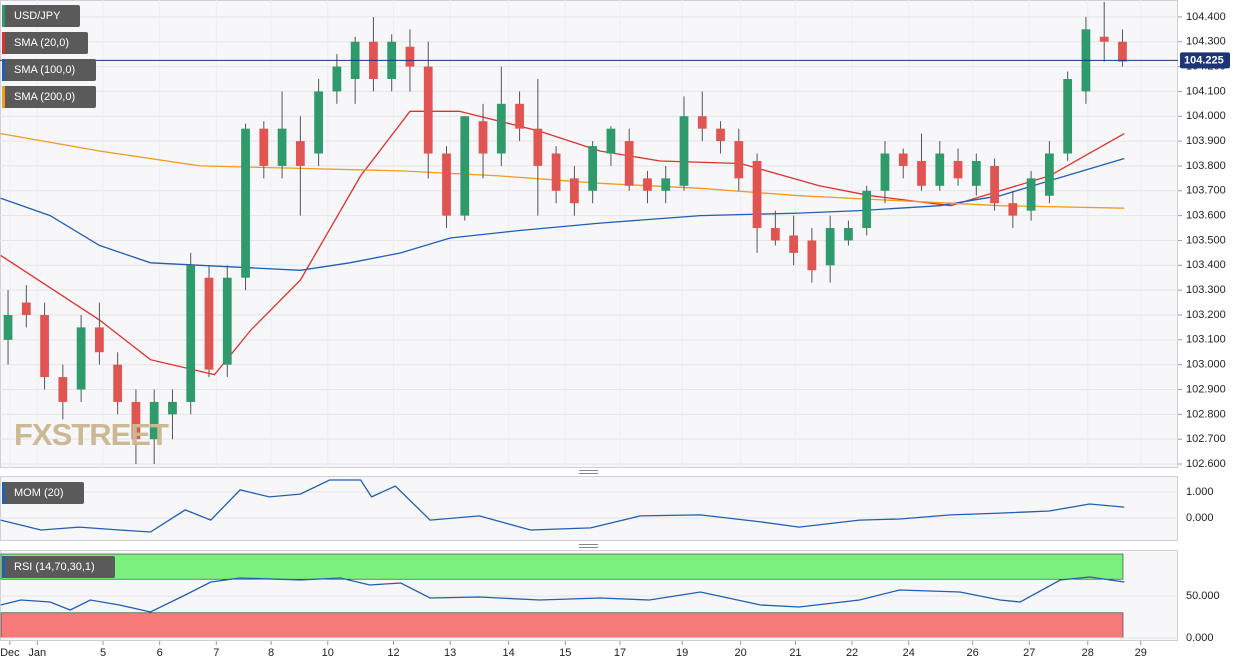 This screenshot has width=1249, height=666. What do you see at coordinates (852, 653) in the screenshot?
I see `x-tick-label: 22` at bounding box center [852, 653].